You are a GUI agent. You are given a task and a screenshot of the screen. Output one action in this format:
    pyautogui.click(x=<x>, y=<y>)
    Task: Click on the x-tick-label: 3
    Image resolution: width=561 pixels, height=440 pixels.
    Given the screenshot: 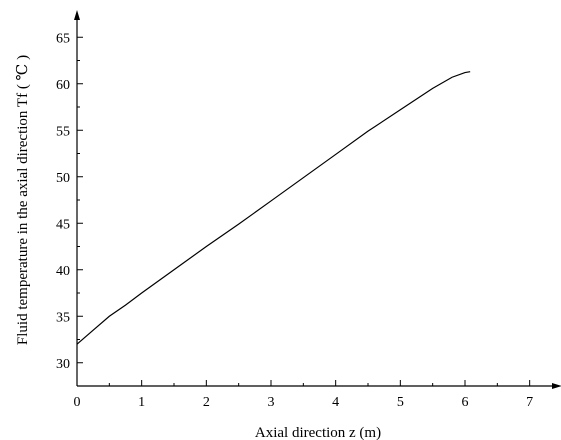 What is the action you would take?
    pyautogui.click(x=271, y=402)
    